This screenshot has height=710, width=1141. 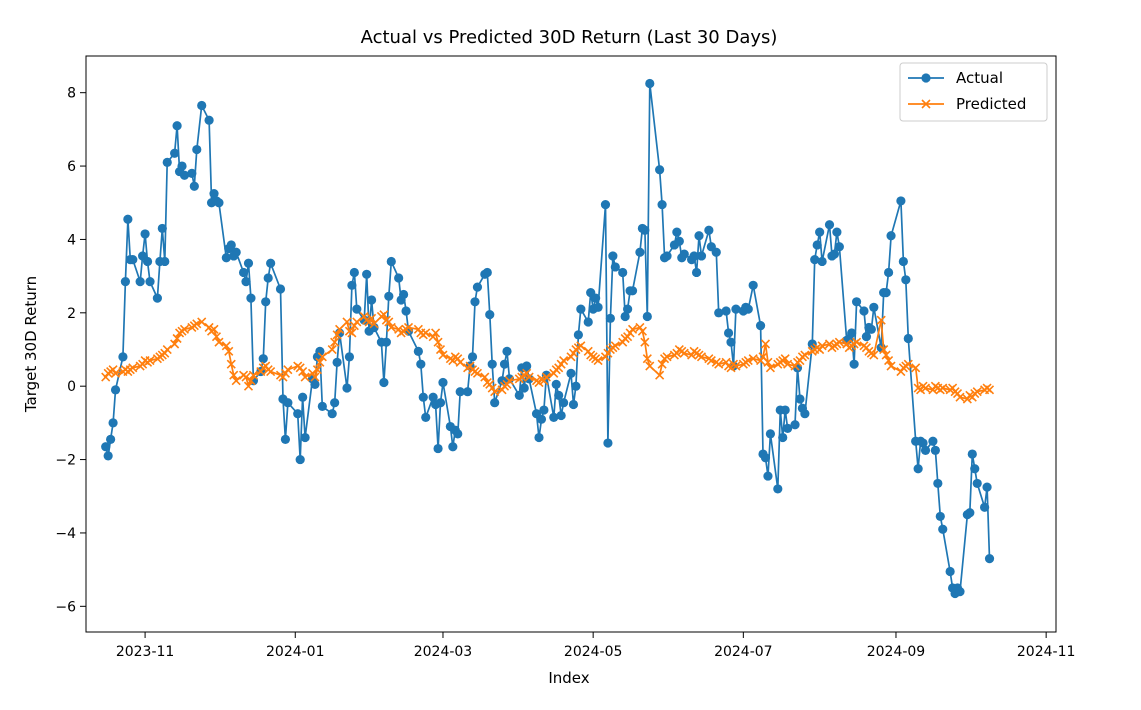 I want to click on legend-items: Actual Predicted, so click(x=967, y=91).